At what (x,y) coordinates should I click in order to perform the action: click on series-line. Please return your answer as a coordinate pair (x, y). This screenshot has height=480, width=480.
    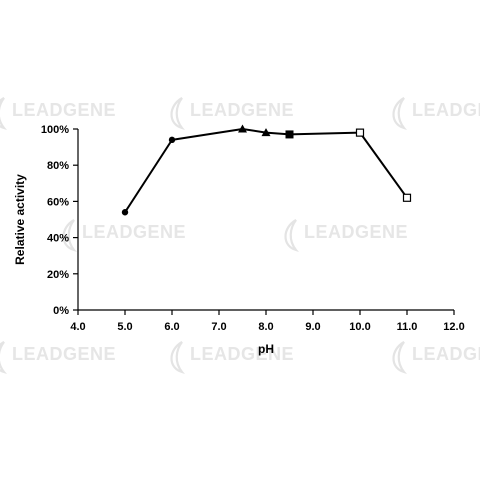
    Looking at the image, I should click on (266, 170).